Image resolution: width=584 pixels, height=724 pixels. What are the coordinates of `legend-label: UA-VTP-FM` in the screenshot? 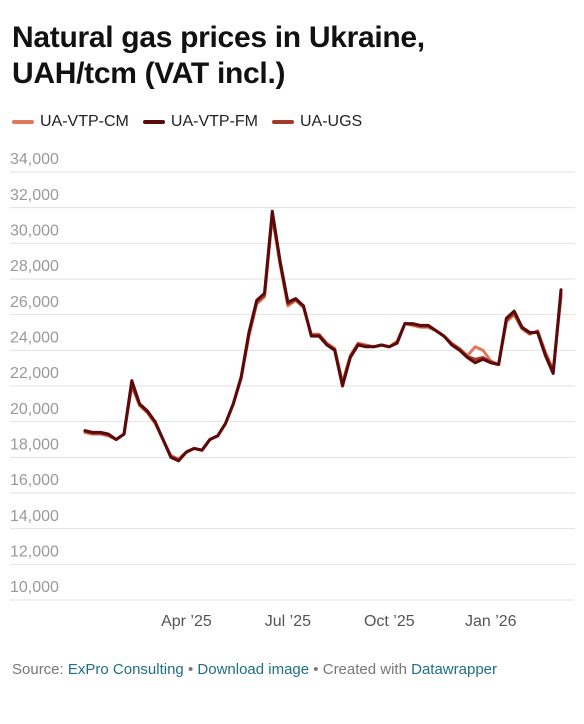 It's located at (214, 121).